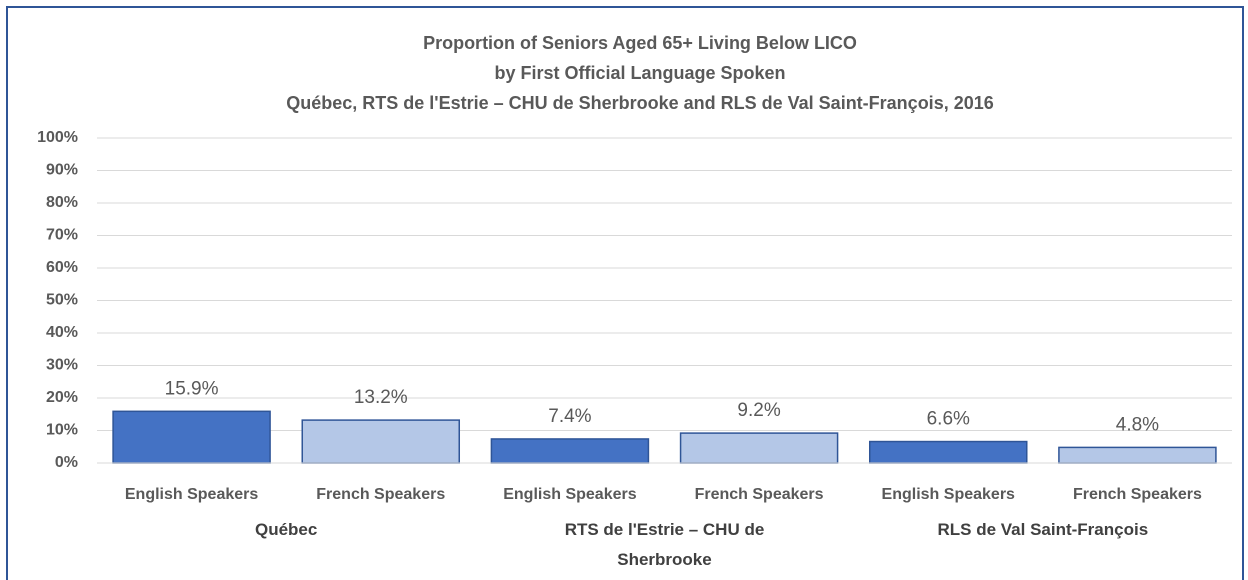 The width and height of the screenshot is (1248, 580). Describe the element at coordinates (381, 397) in the screenshot. I see `value-label: 13.2%` at that location.